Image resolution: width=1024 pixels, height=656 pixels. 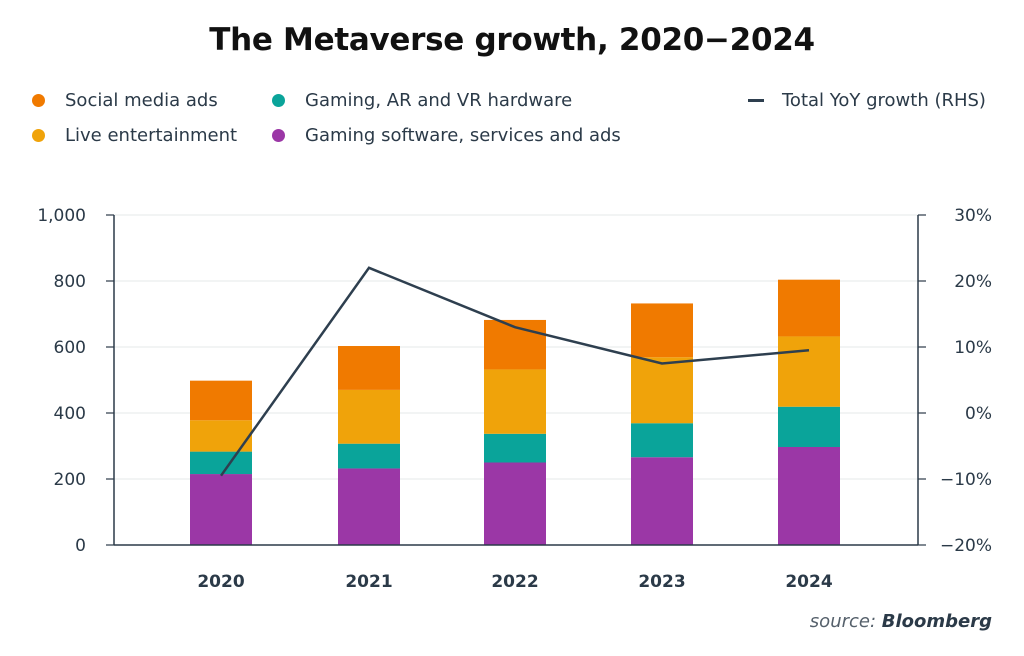 I want to click on left-tick-label: 600, so click(x=70, y=348).